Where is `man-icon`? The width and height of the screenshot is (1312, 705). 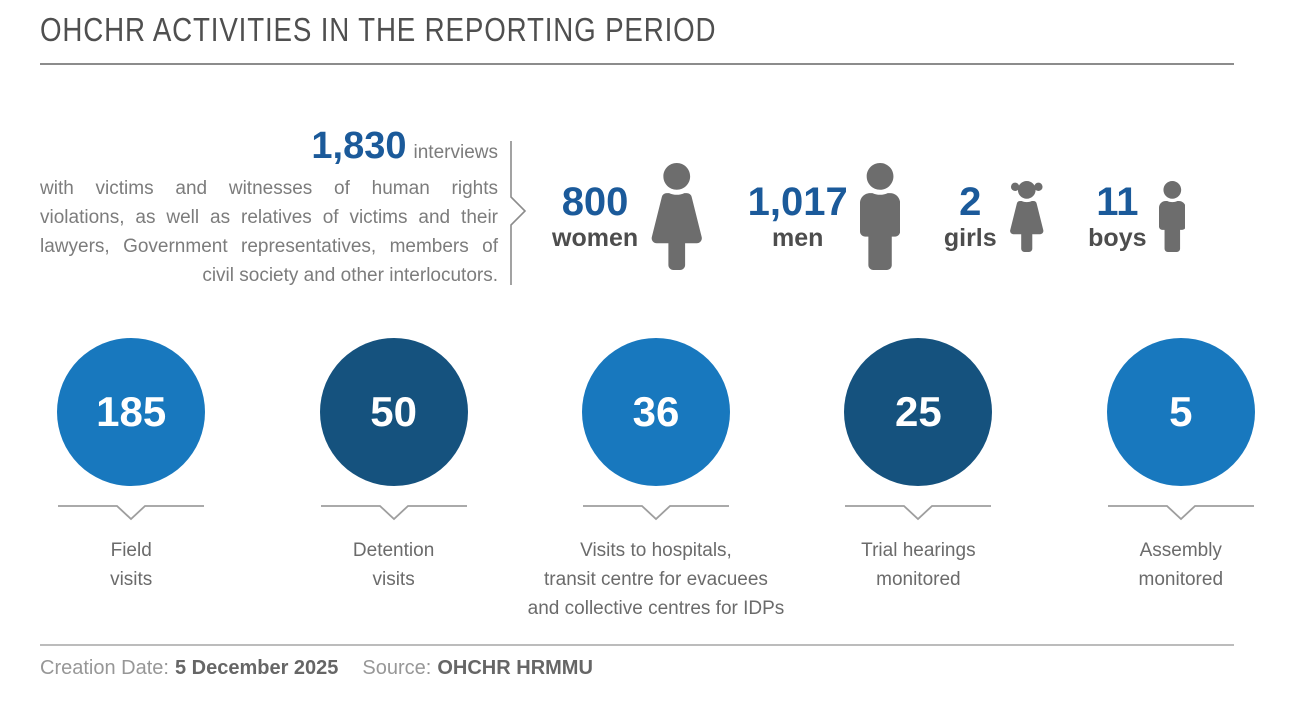 man-icon is located at coordinates (879, 216).